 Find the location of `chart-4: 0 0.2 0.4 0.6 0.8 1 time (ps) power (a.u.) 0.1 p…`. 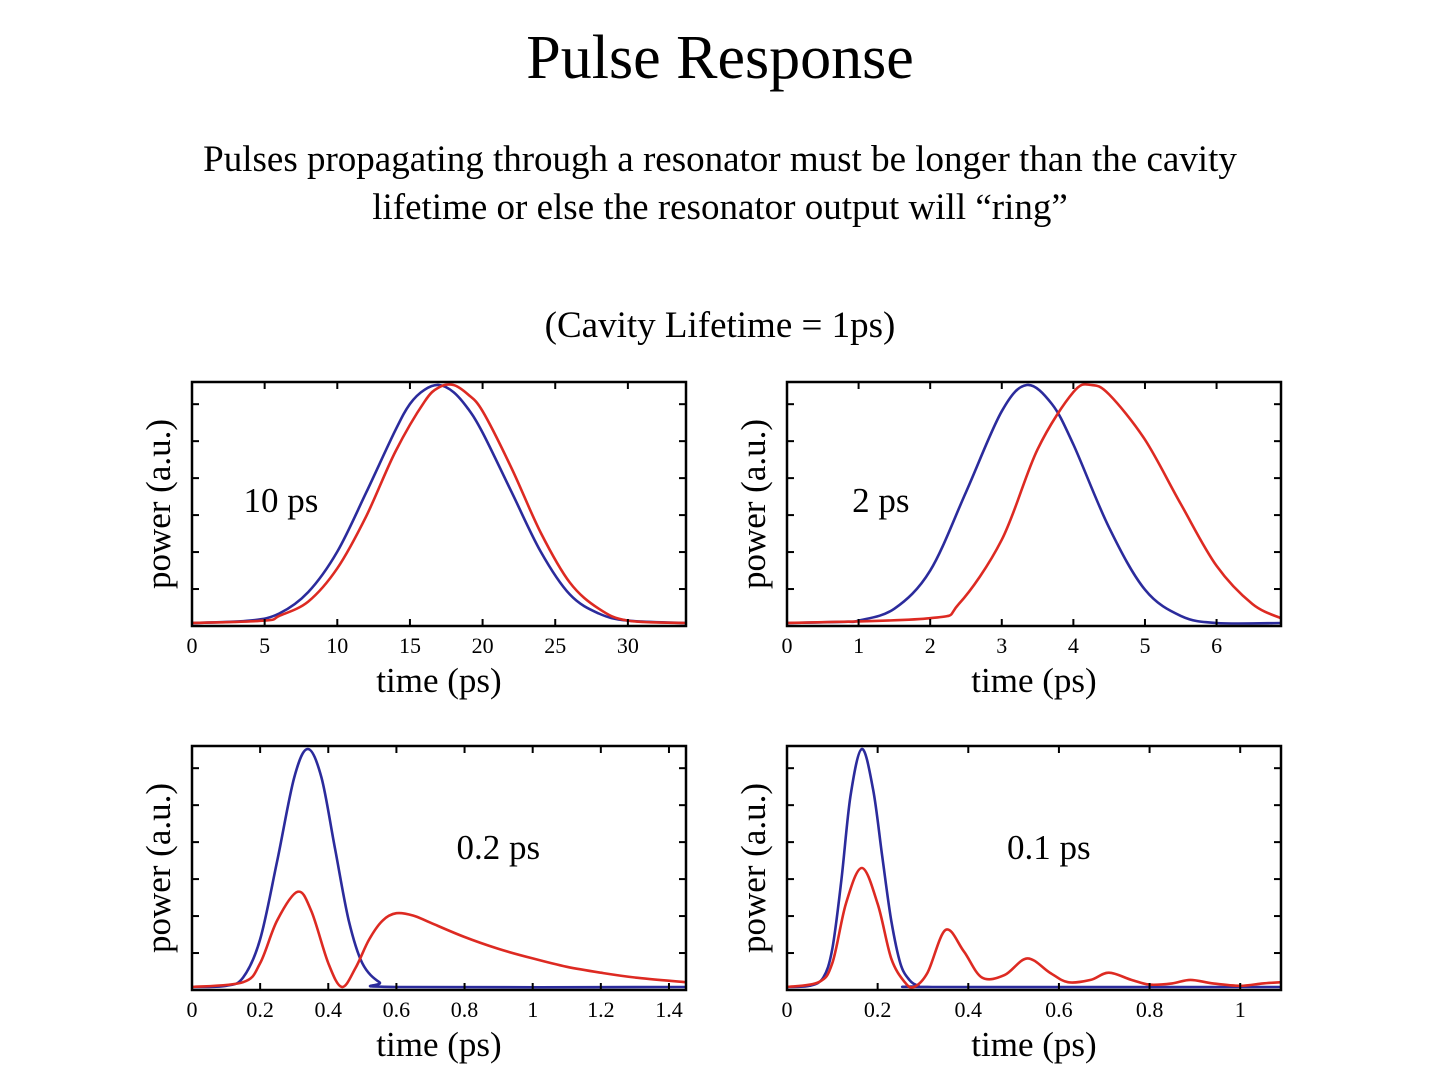

chart-4: 0 0.2 0.4 0.6 0.8 1 time (ps) power (a.u.) 0.1 p… is located at coordinates (1008, 904).